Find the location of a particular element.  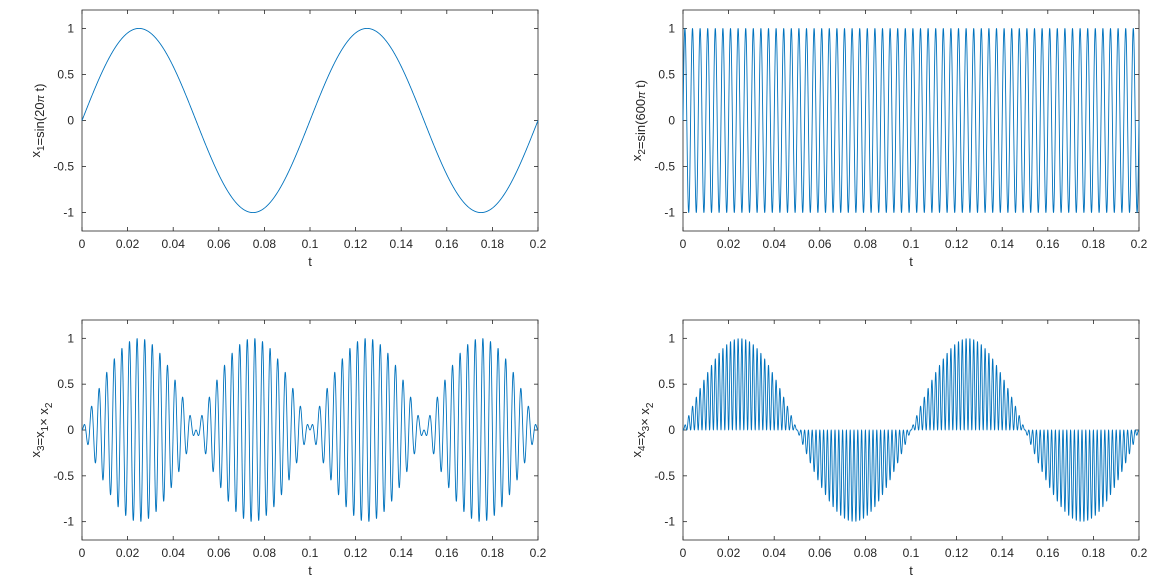

y-axis-label: x4=x3× x2 is located at coordinates (642, 429).